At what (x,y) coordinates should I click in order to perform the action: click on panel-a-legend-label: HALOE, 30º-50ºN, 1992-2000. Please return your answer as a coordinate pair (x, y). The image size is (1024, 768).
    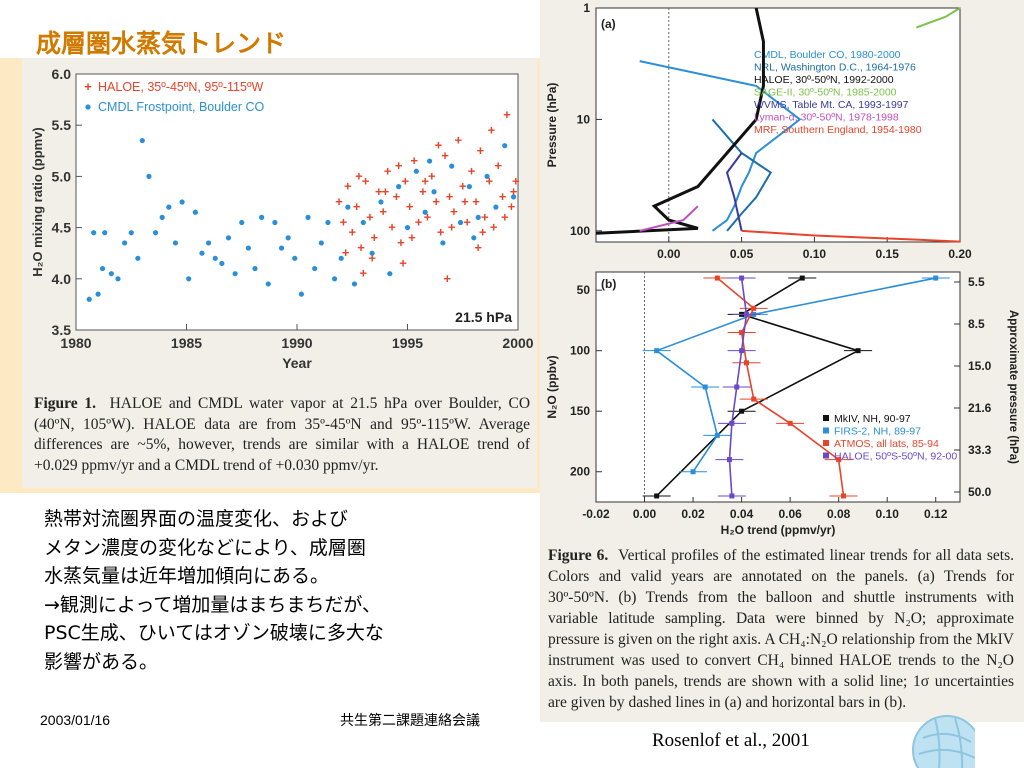
    Looking at the image, I should click on (824, 80).